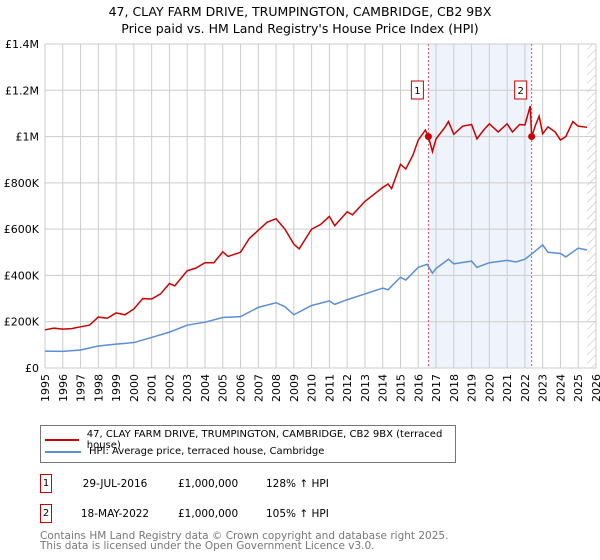  I want to click on x-tick-label: 2016, so click(418, 388).